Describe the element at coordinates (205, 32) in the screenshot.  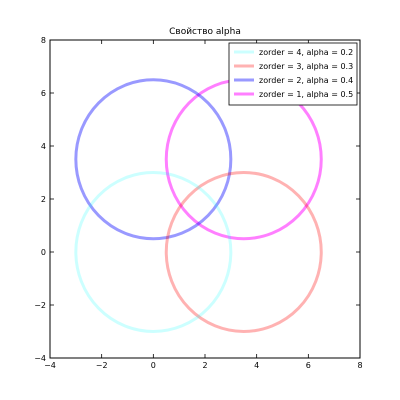
I see `chart-title: Свойство alpha` at that location.